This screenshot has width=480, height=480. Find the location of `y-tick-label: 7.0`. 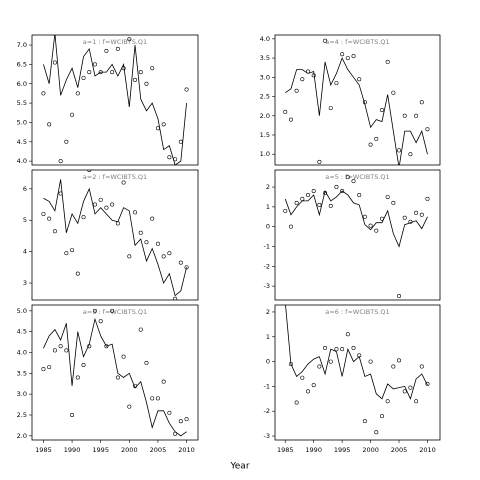

y-tick-label: 7.0 is located at coordinates (22, 45).